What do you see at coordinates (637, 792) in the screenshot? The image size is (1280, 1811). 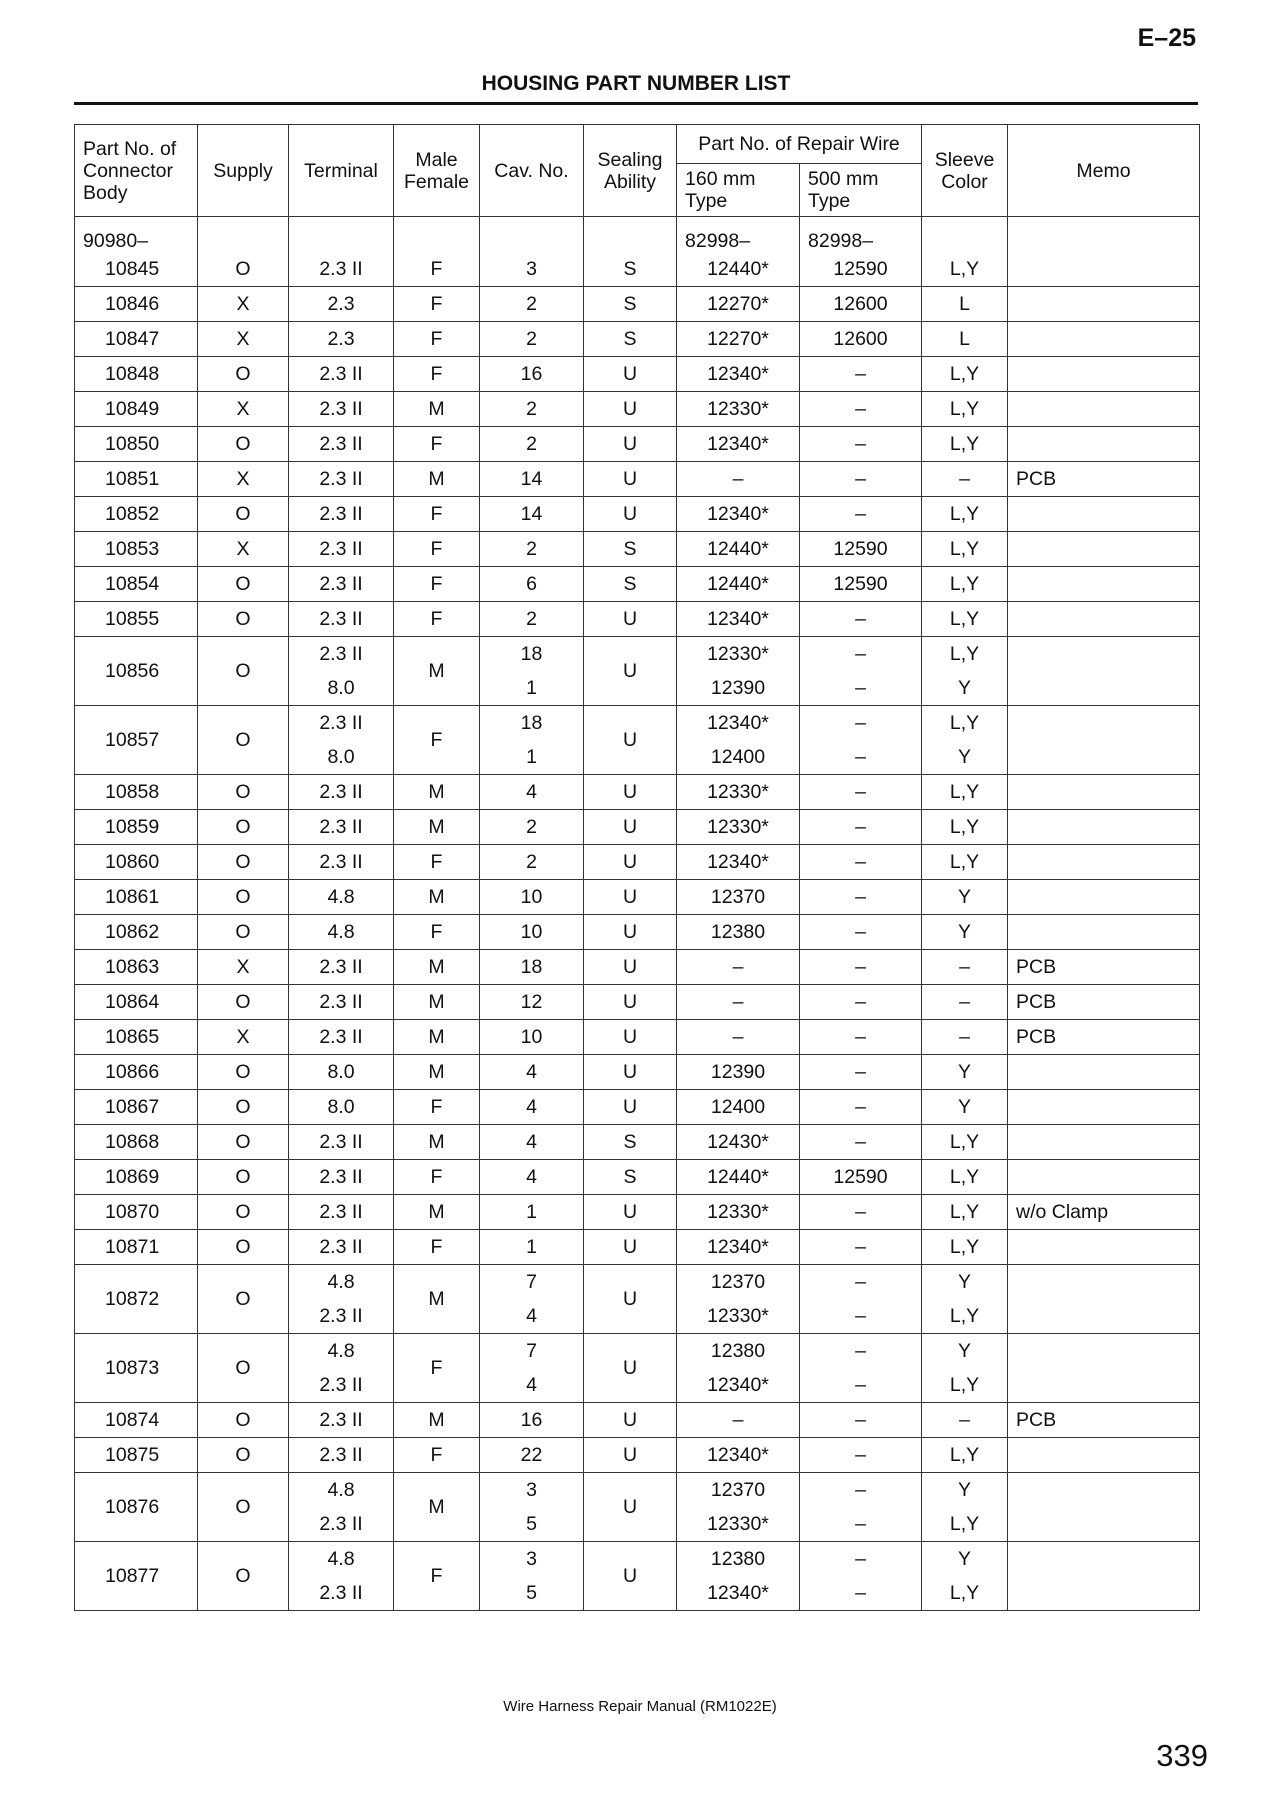 I see `table-row: 10858 O 2.3 II M 4 U 12330* – L,Y` at bounding box center [637, 792].